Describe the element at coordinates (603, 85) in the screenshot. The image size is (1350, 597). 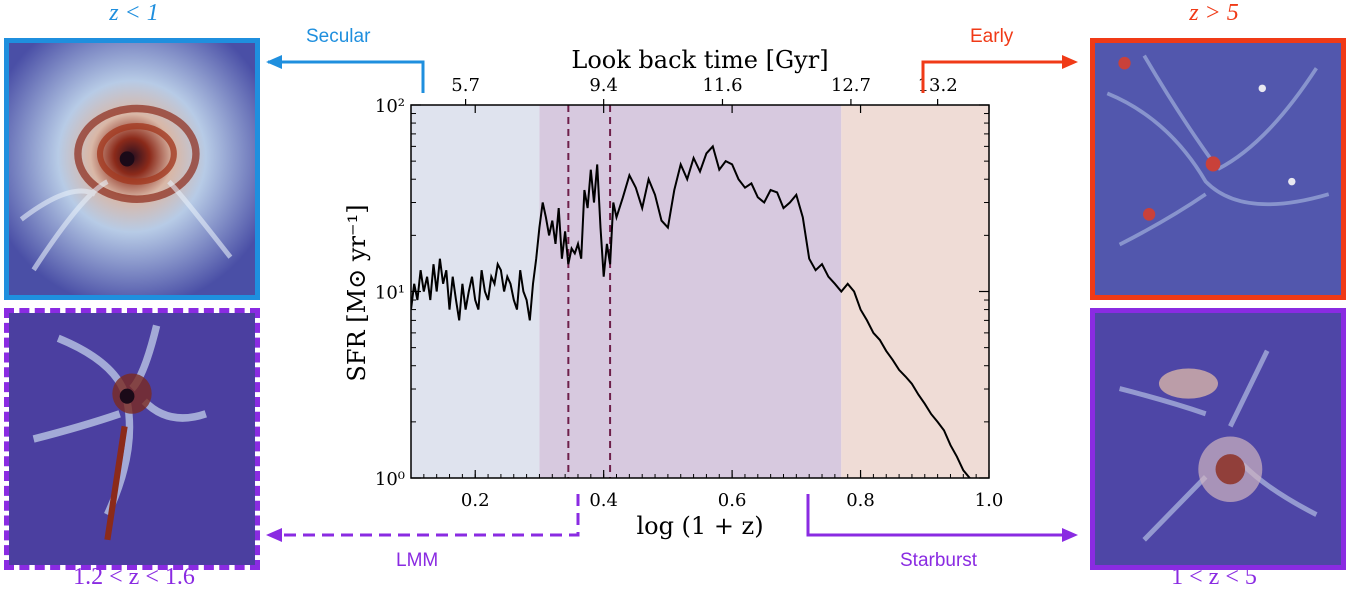
I see `top-tick-label: 9.4` at that location.